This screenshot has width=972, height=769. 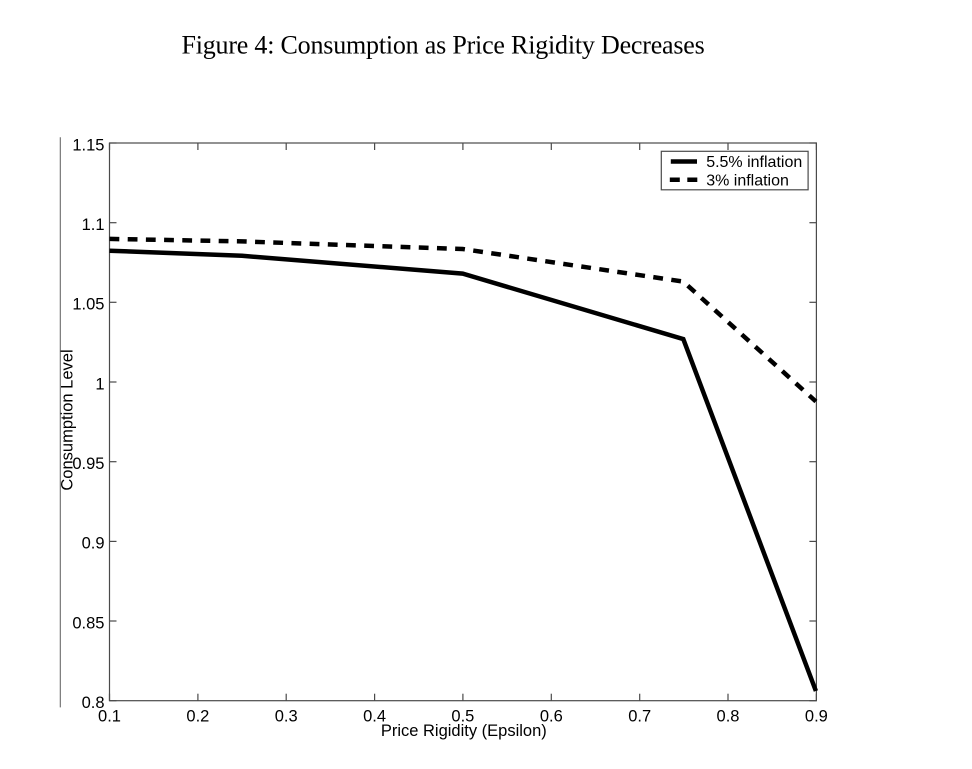 What do you see at coordinates (88, 145) in the screenshot?
I see `svg-text: 1.15` at bounding box center [88, 145].